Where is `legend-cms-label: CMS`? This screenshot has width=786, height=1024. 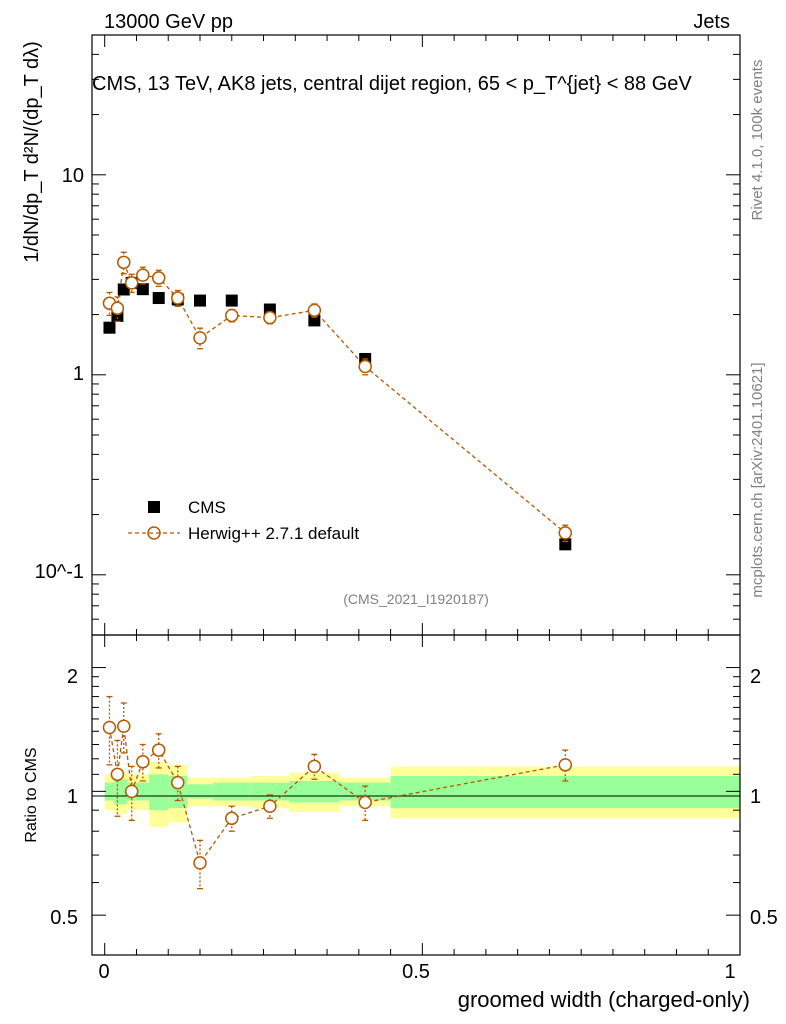
legend-cms-label: CMS is located at coordinates (207, 507).